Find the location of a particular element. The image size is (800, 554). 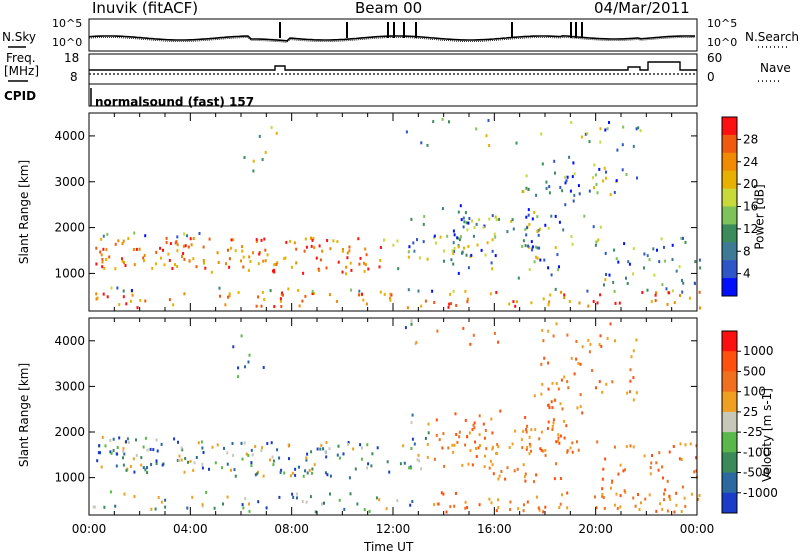

colorbar-tick-label: 8 is located at coordinates (747, 251).